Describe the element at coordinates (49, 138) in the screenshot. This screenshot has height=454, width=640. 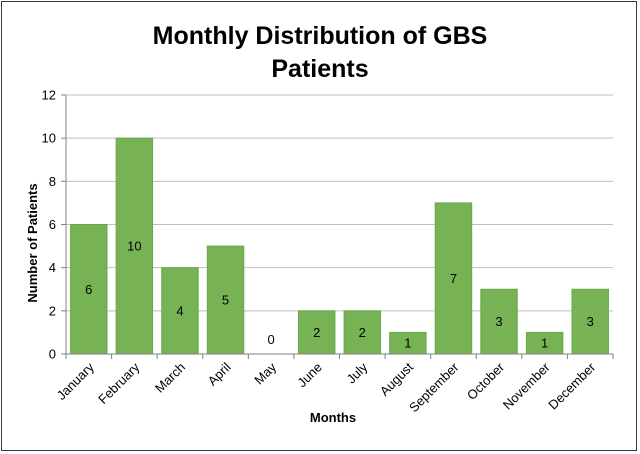
I see `y-tick-label: 10` at that location.